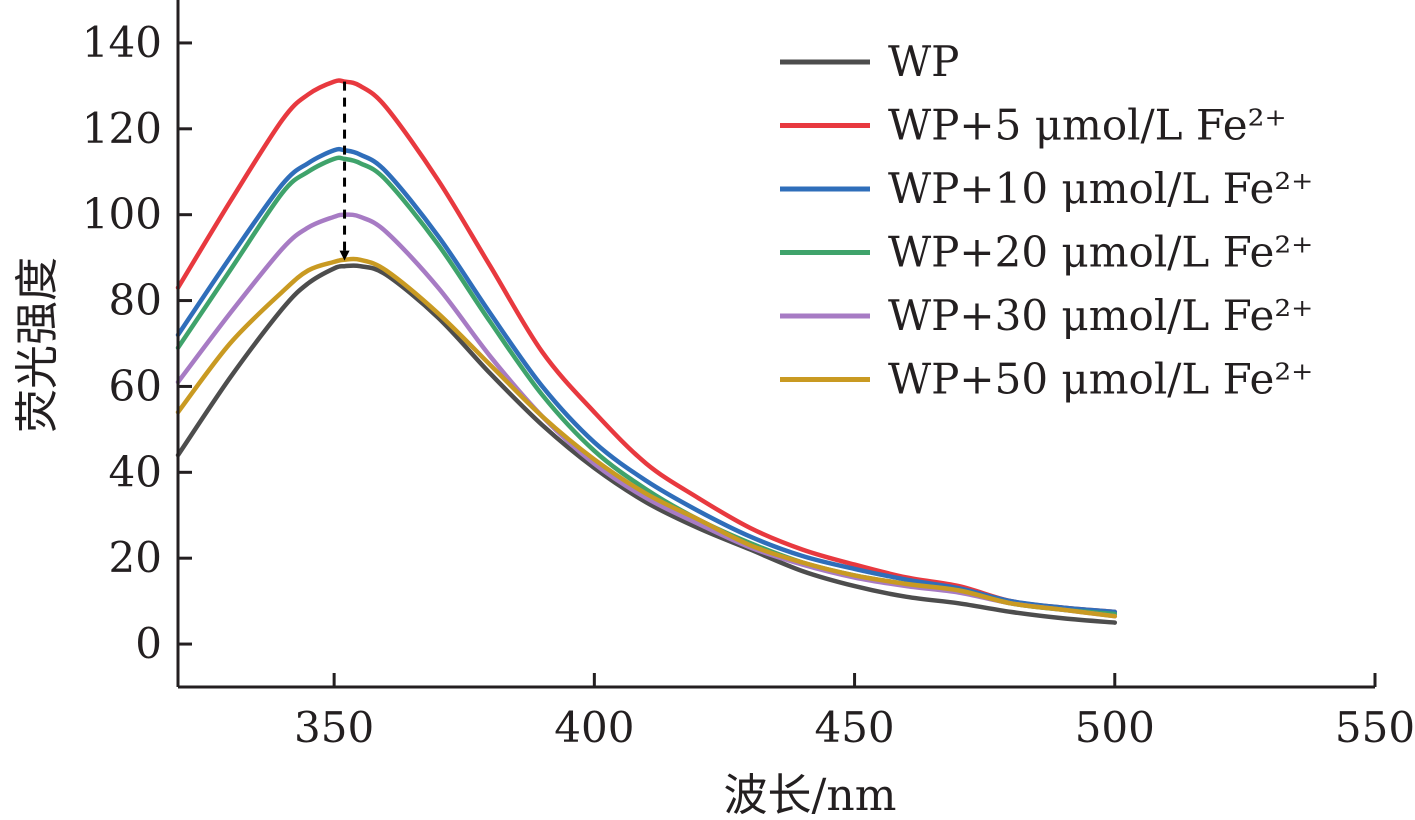 The height and width of the screenshot is (820, 1415). What do you see at coordinates (135, 557) in the screenshot?
I see `y-tick-label: 20` at bounding box center [135, 557].